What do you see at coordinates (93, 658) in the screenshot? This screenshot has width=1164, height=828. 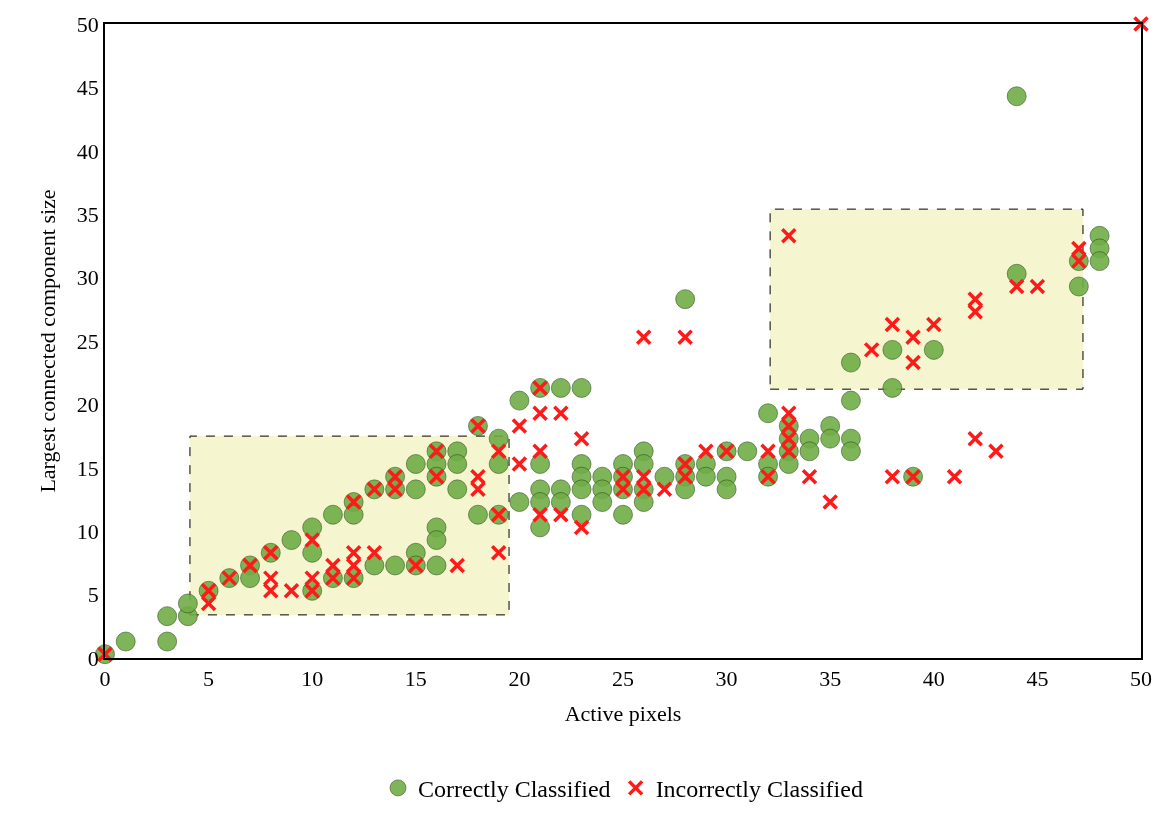 I see `y-tick-label: 0` at bounding box center [93, 658].